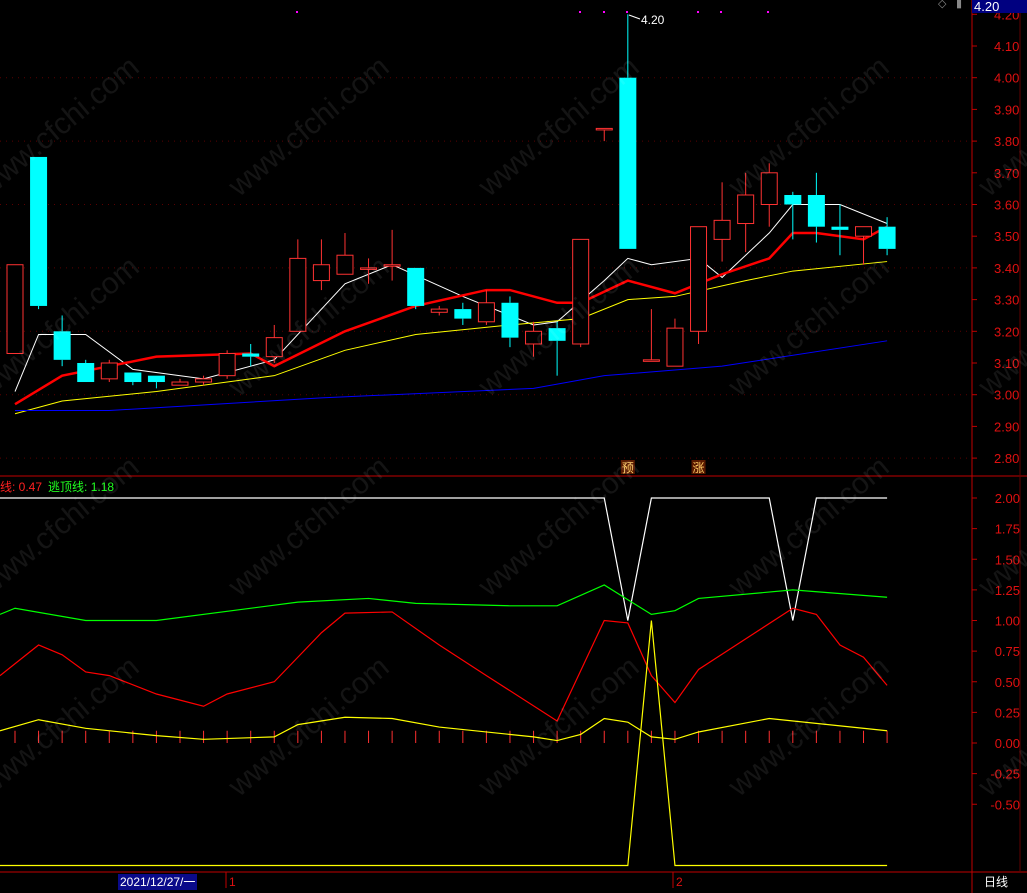 This screenshot has height=893, width=1027. Describe the element at coordinates (996, 882) in the screenshot. I see `period-selector: 日线` at that location.